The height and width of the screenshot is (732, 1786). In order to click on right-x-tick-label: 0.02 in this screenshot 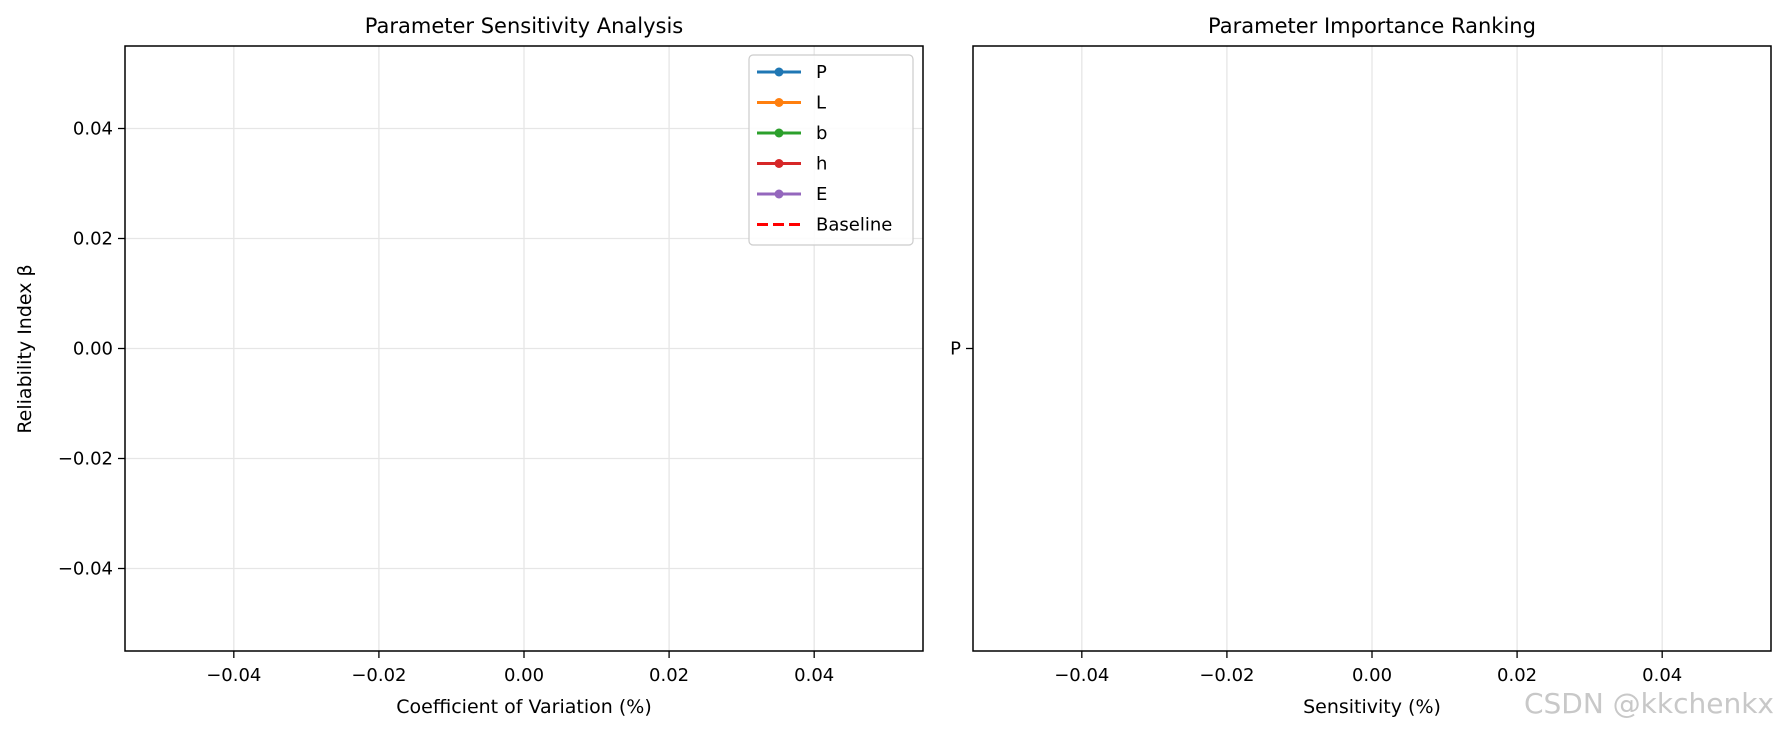, I will do `click(1517, 675)`.